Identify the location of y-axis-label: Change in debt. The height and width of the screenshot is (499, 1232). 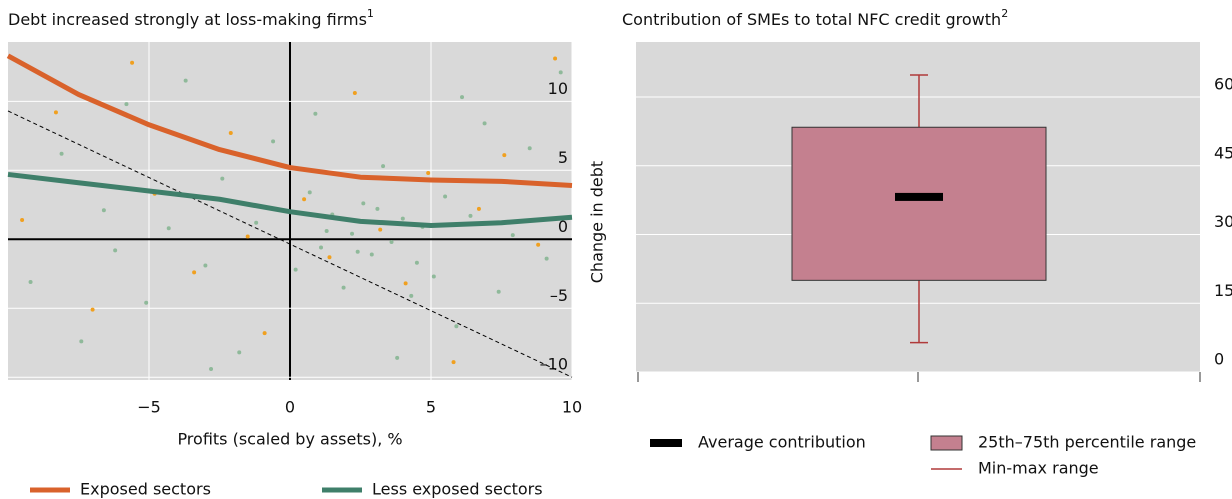
(597, 222).